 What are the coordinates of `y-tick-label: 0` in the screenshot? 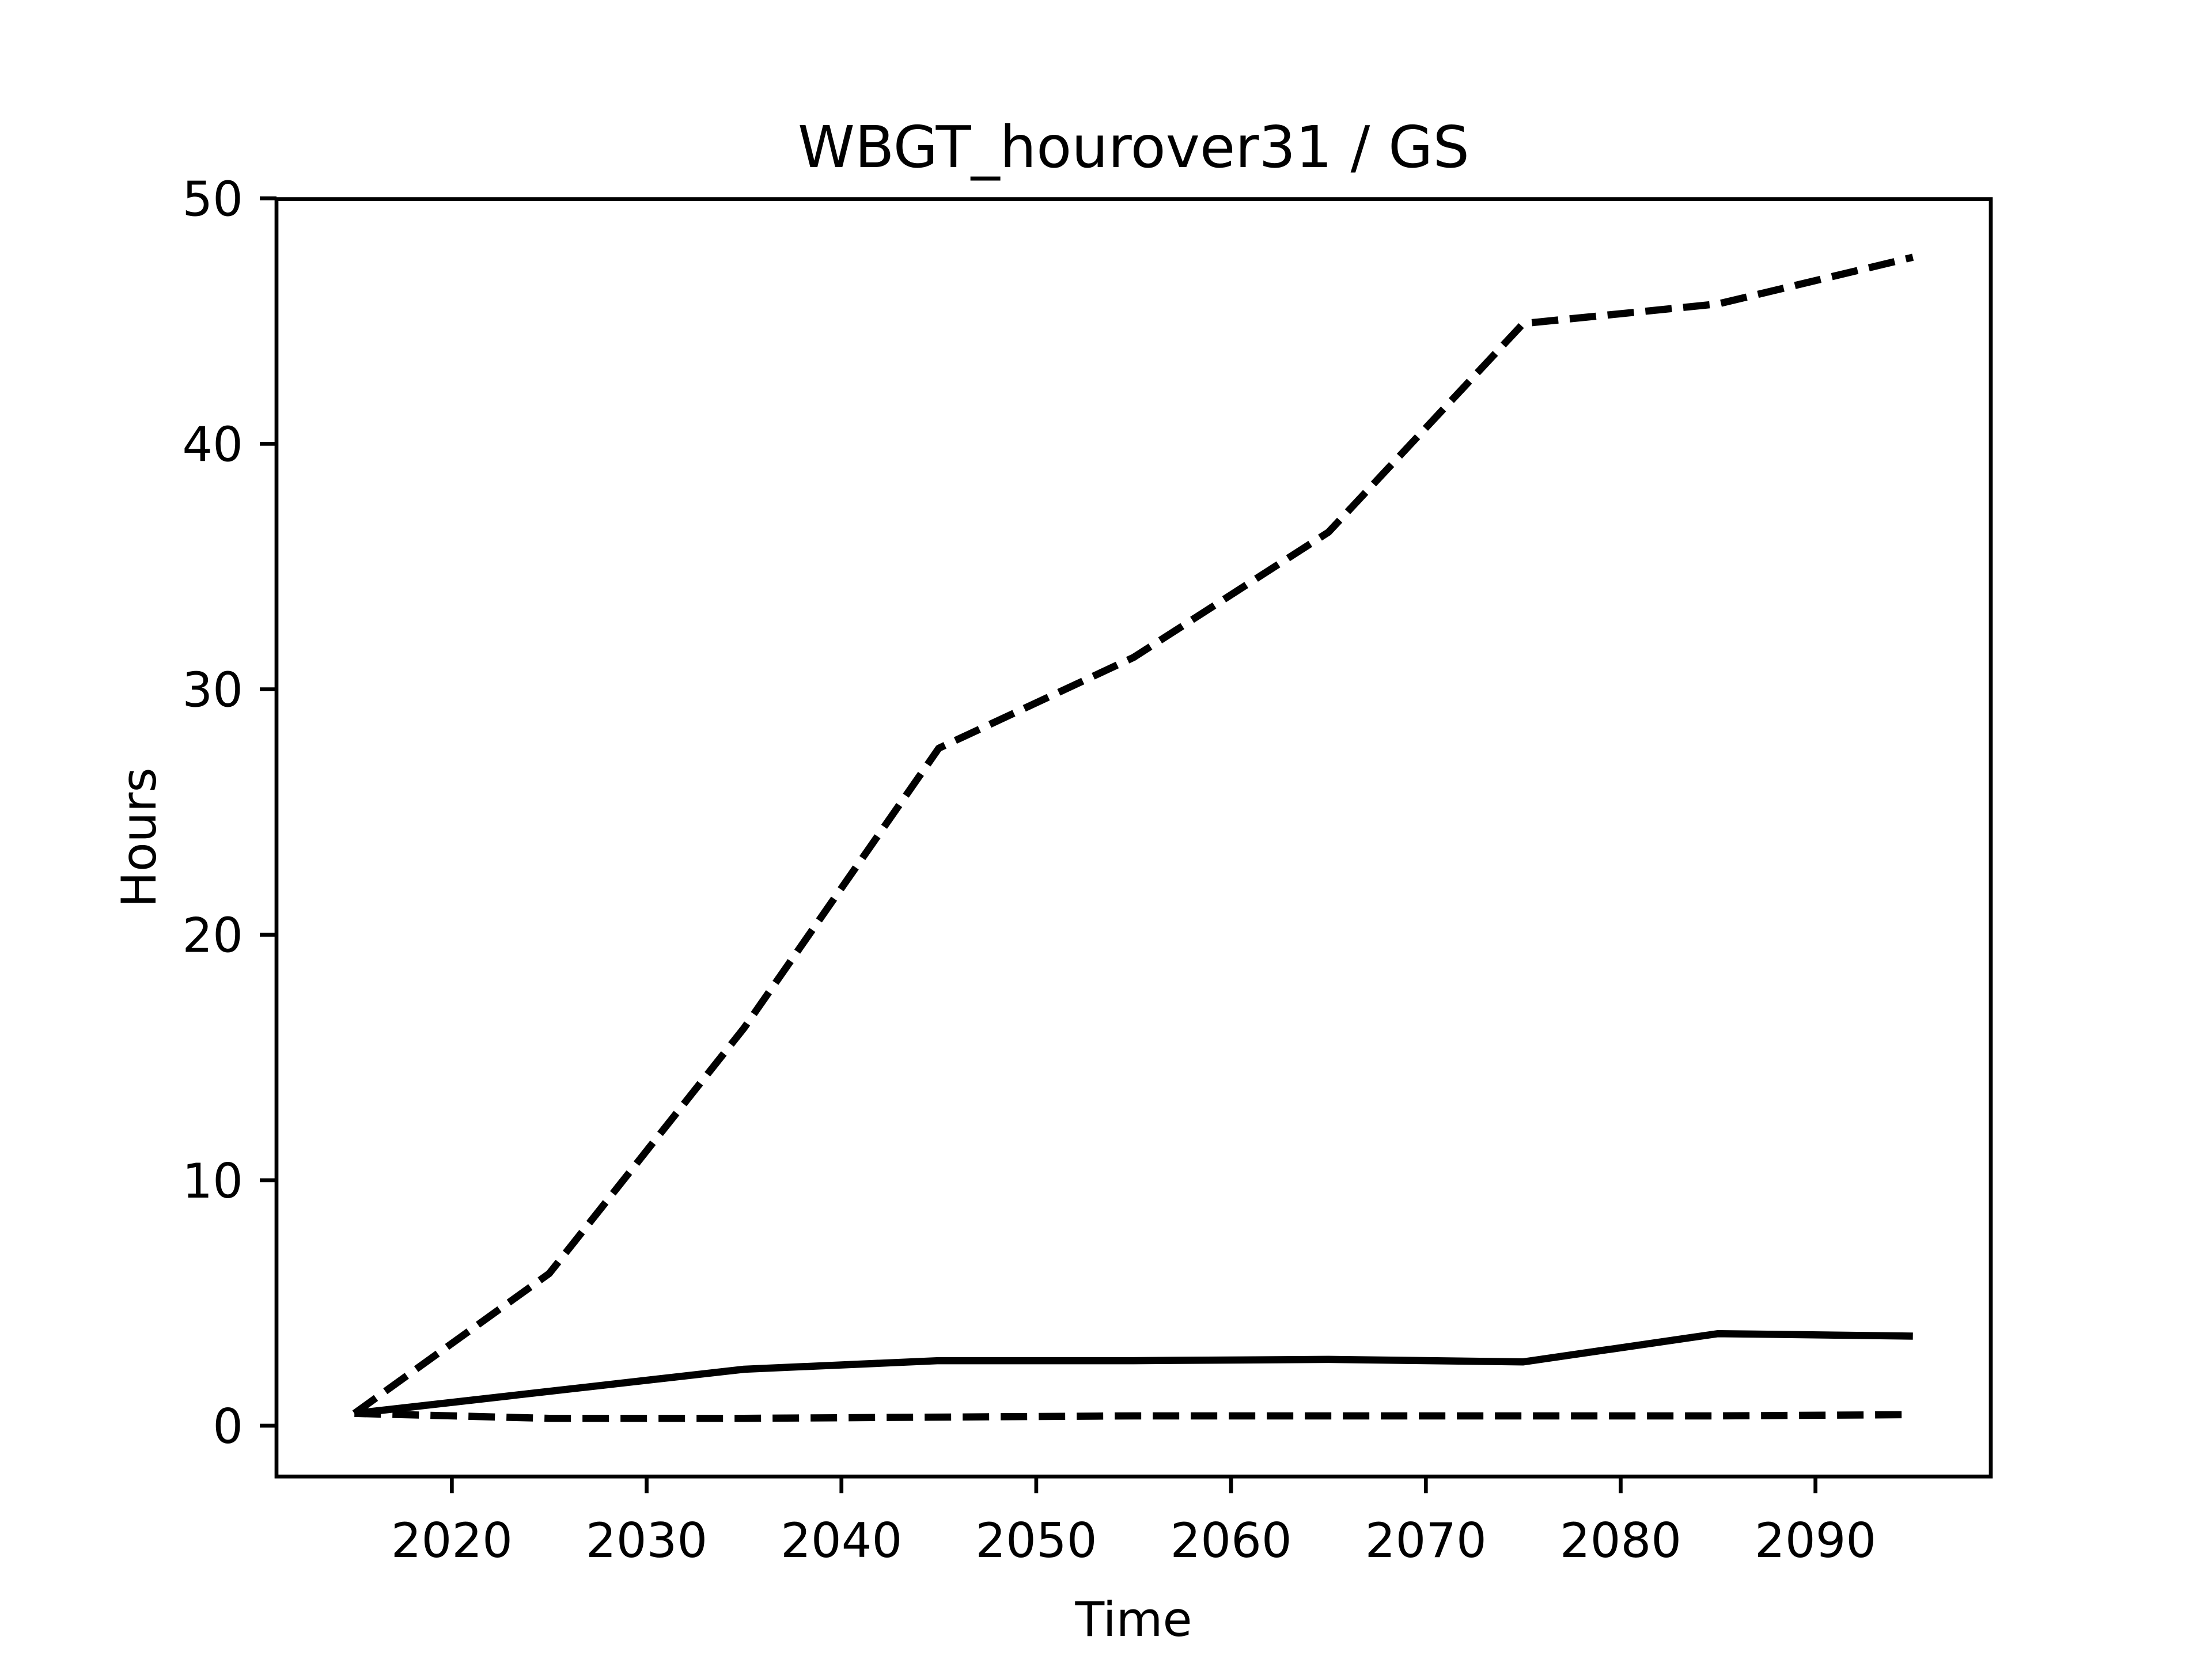 It's located at (228, 1427).